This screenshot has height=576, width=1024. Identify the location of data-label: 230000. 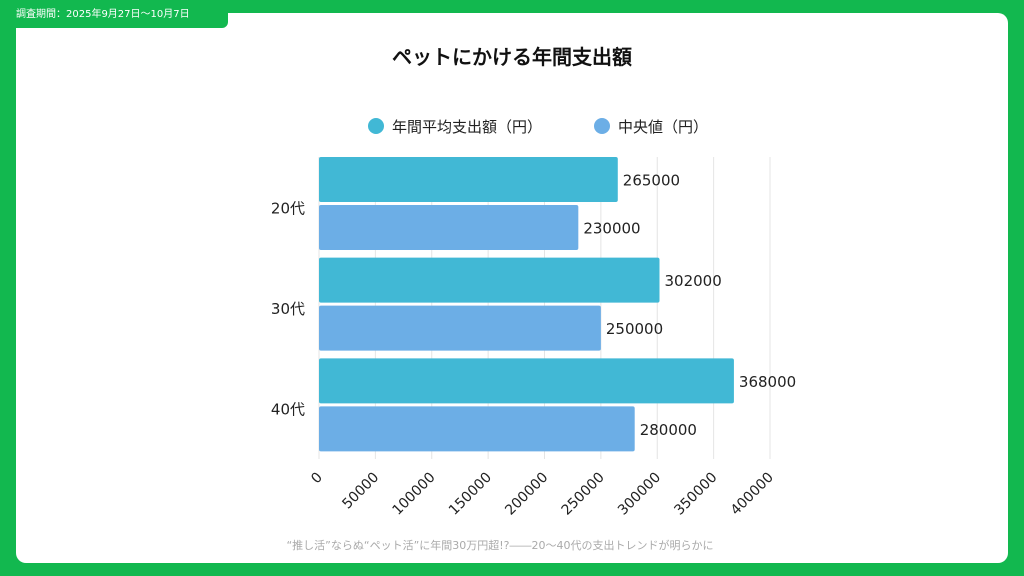
(611, 229).